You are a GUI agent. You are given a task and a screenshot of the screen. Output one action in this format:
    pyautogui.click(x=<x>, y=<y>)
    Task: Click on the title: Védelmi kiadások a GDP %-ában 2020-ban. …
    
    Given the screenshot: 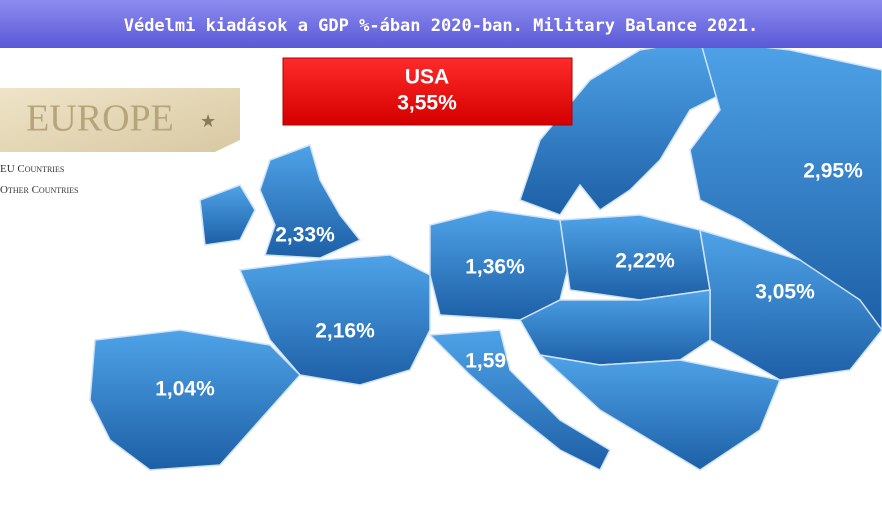 What is the action you would take?
    pyautogui.click(x=441, y=26)
    